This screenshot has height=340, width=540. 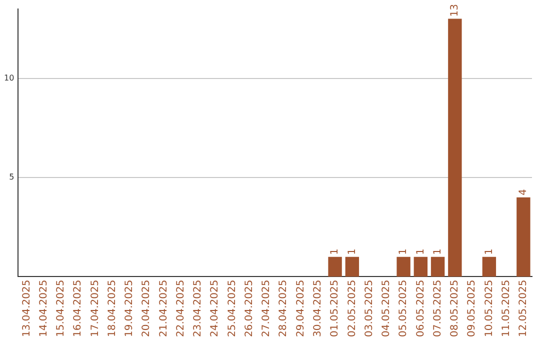 I want to click on data-label: 4, so click(x=524, y=192).